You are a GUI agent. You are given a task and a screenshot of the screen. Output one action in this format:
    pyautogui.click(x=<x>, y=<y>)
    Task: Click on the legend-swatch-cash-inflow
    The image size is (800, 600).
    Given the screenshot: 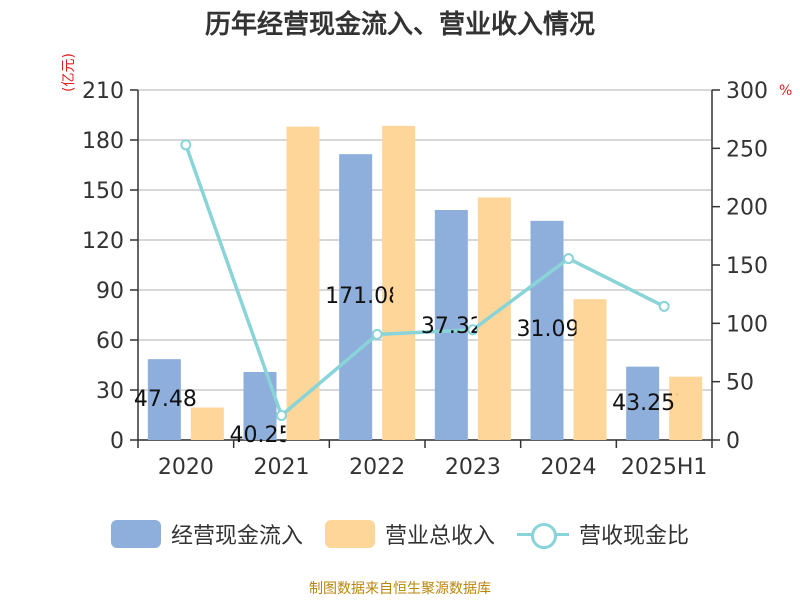 What is the action you would take?
    pyautogui.click(x=135, y=534)
    